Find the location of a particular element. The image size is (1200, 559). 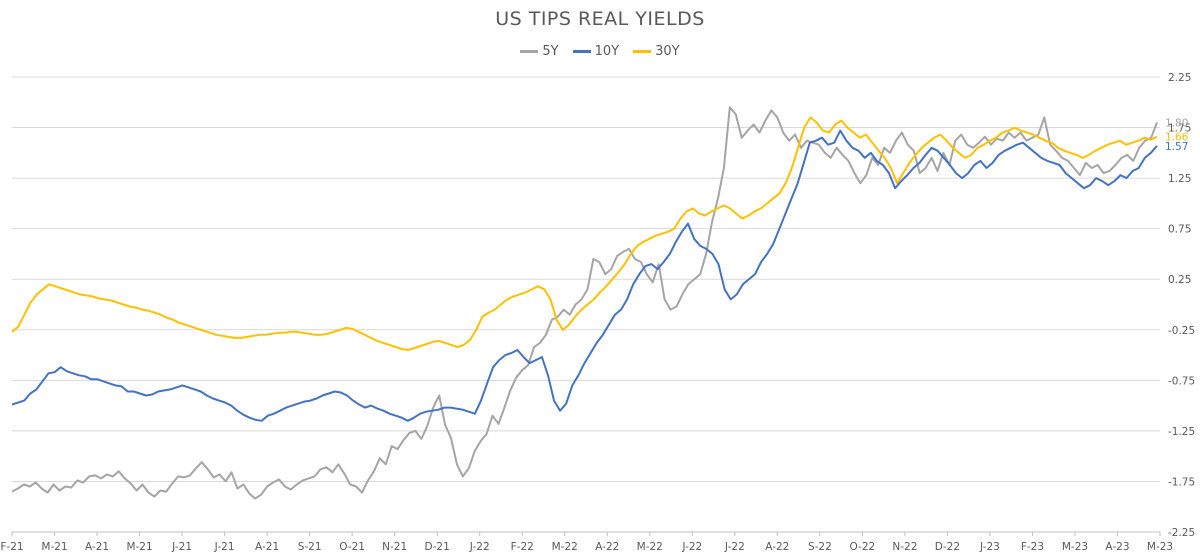

legend-label-10y: 10Y is located at coordinates (607, 51).